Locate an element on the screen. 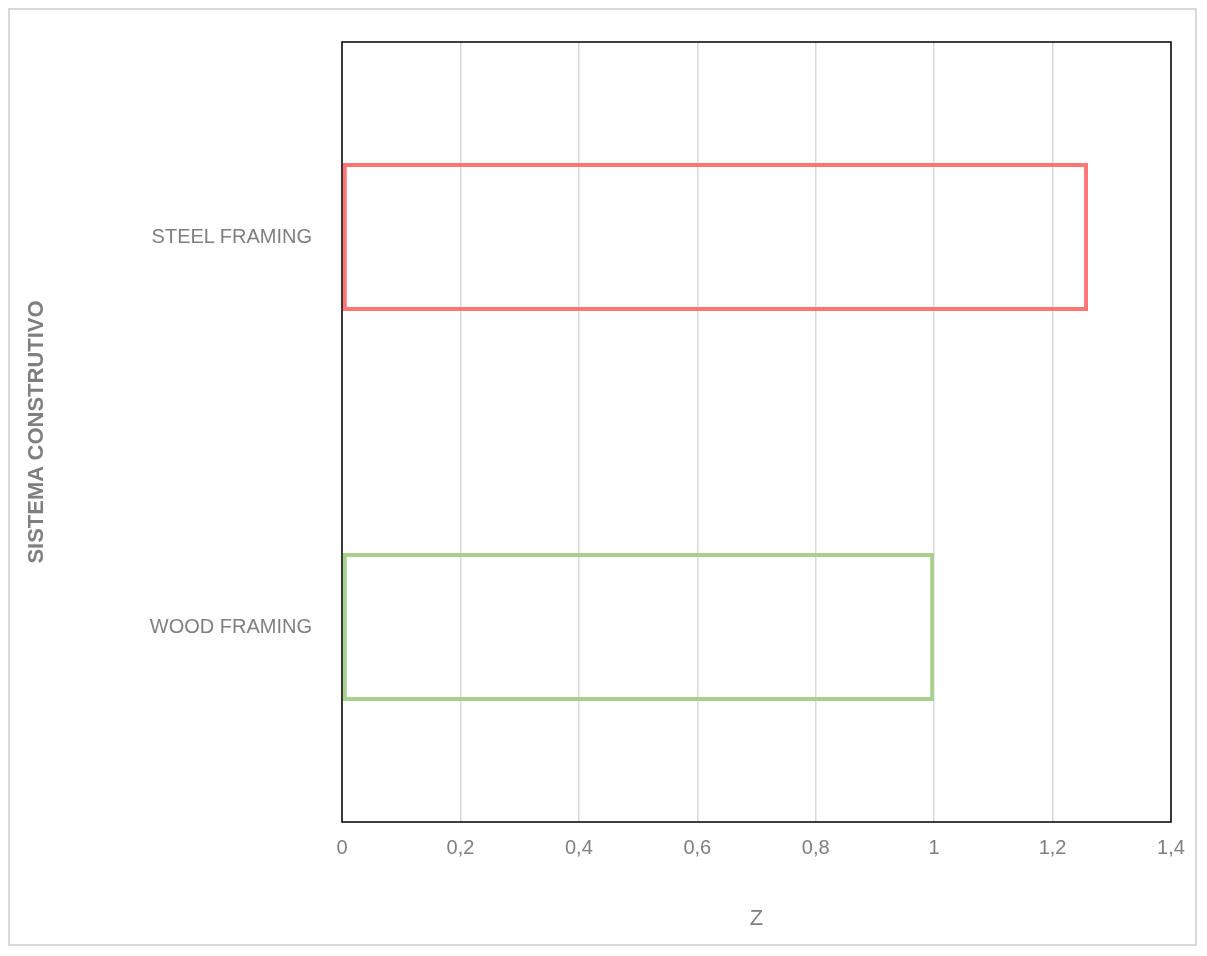 Image resolution: width=1207 pixels, height=956 pixels. y-tick-label: STEEL FRAMING is located at coordinates (231, 235).